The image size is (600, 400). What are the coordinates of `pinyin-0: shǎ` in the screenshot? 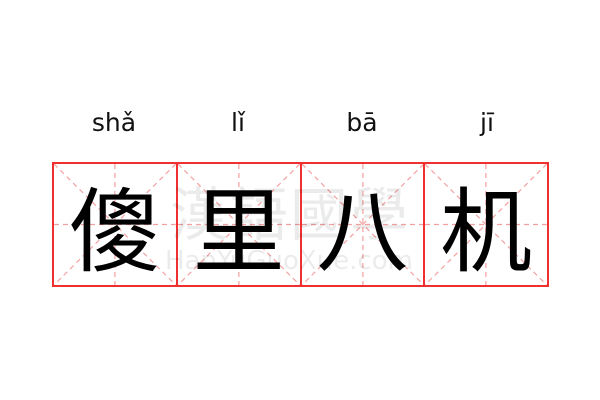 It's located at (114, 122).